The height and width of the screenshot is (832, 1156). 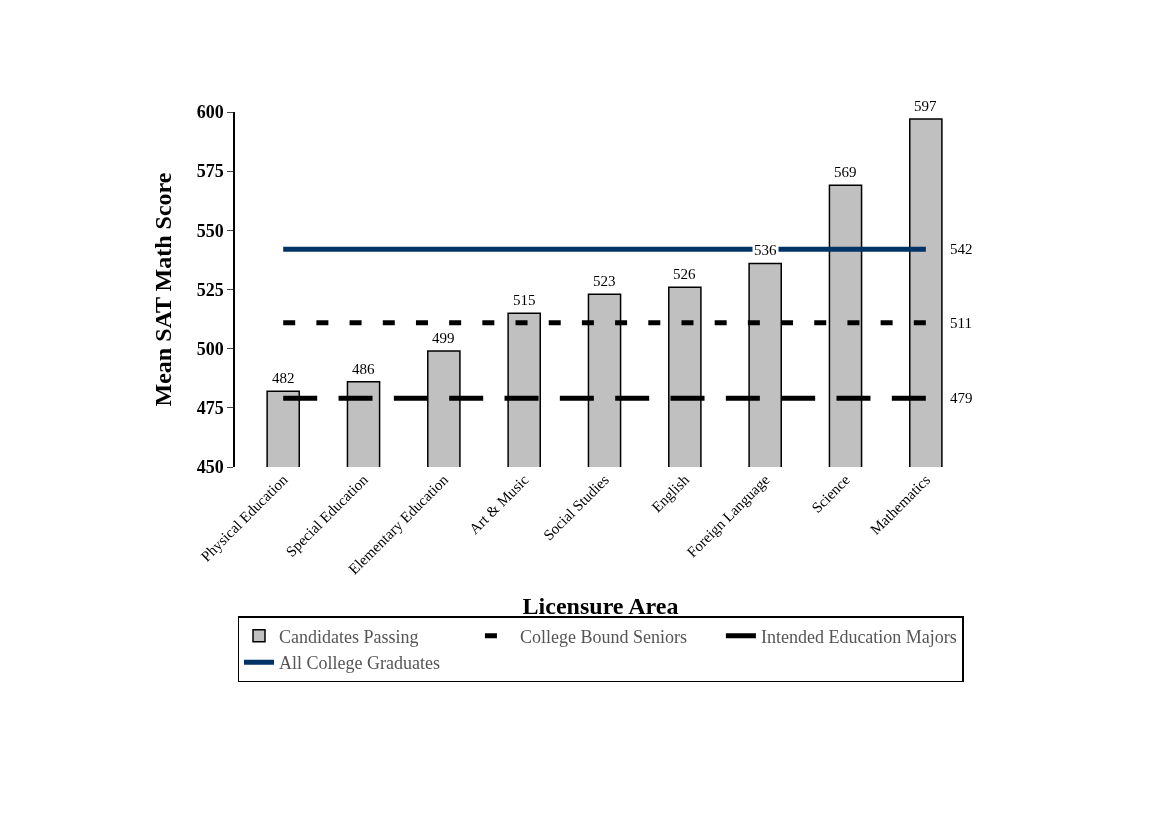 I want to click on y-tick-label: 450, so click(x=210, y=467).